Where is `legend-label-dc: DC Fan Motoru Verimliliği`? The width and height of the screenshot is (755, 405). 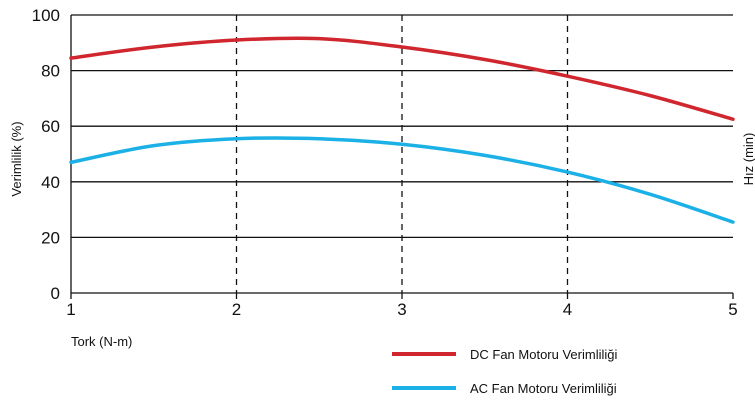 legend-label-dc: DC Fan Motoru Verimliliği is located at coordinates (543, 354).